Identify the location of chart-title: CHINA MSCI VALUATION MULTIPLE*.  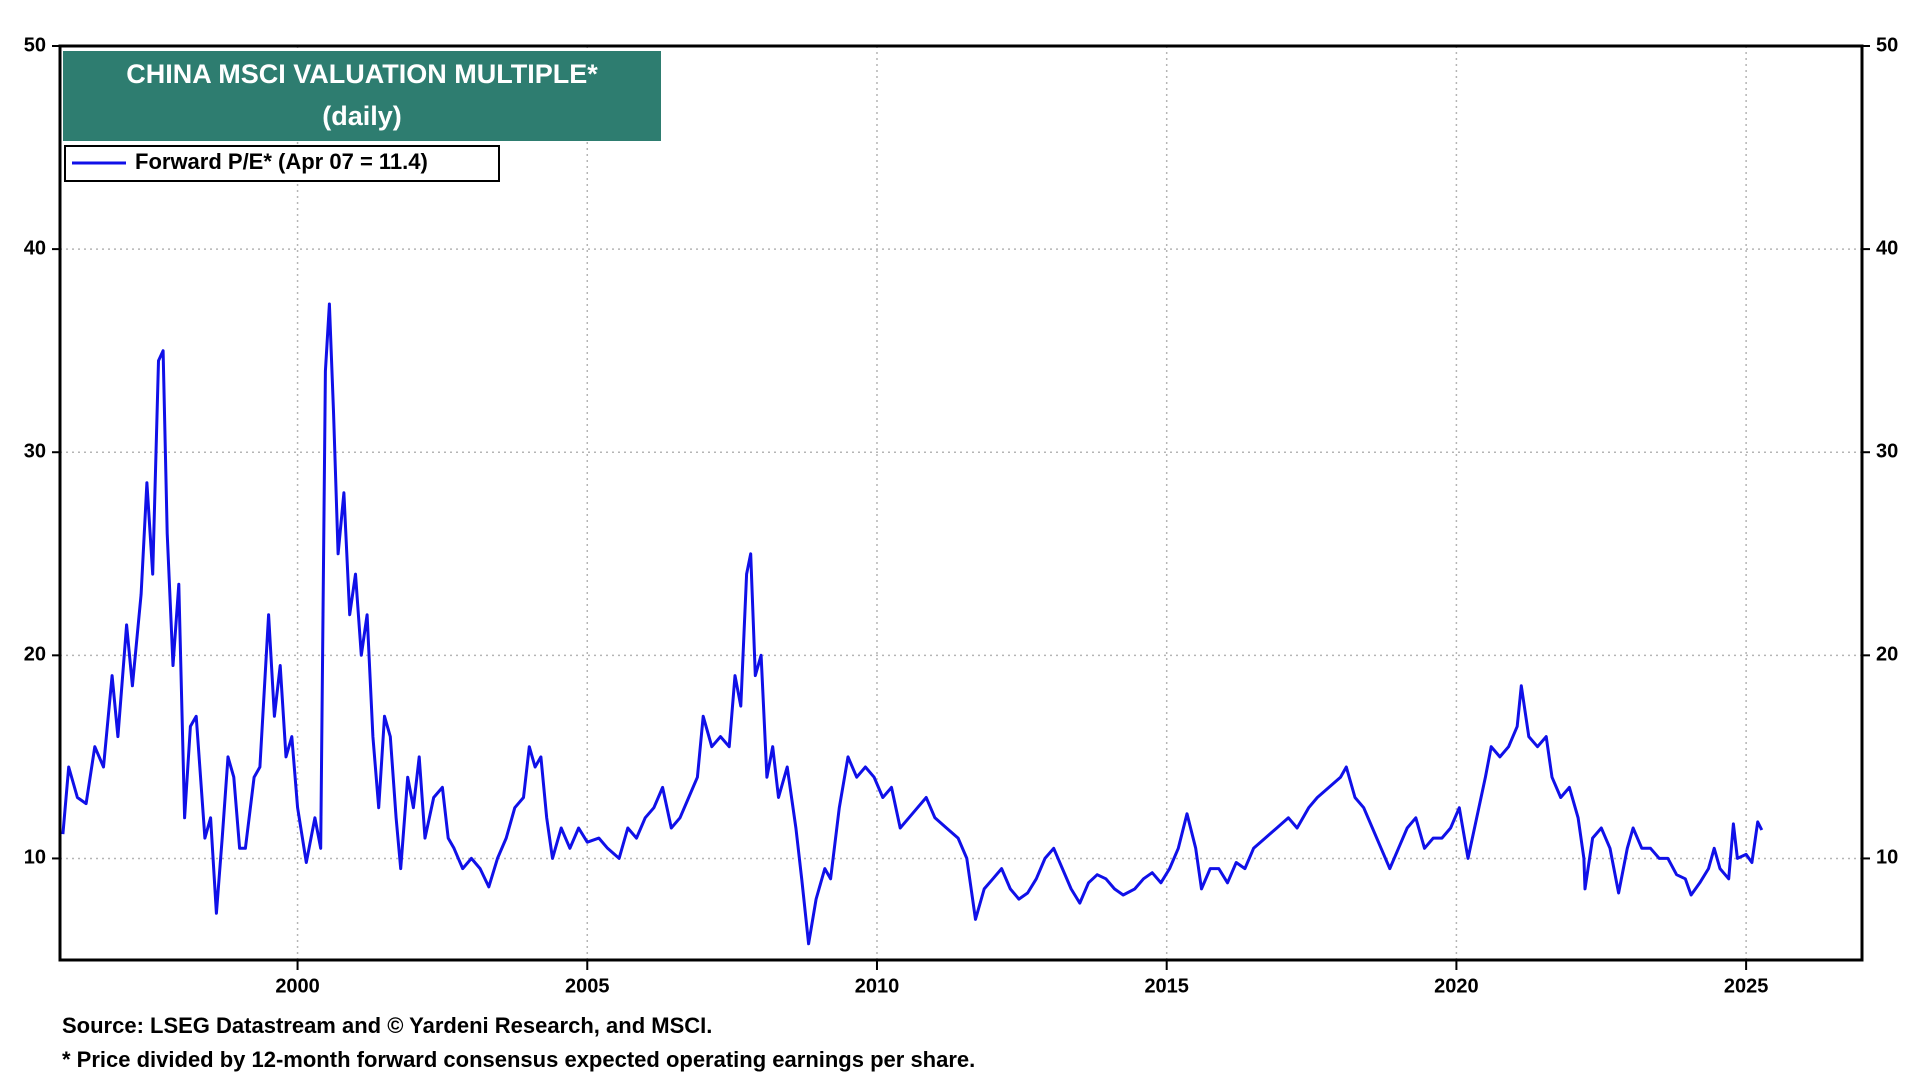
(362, 74).